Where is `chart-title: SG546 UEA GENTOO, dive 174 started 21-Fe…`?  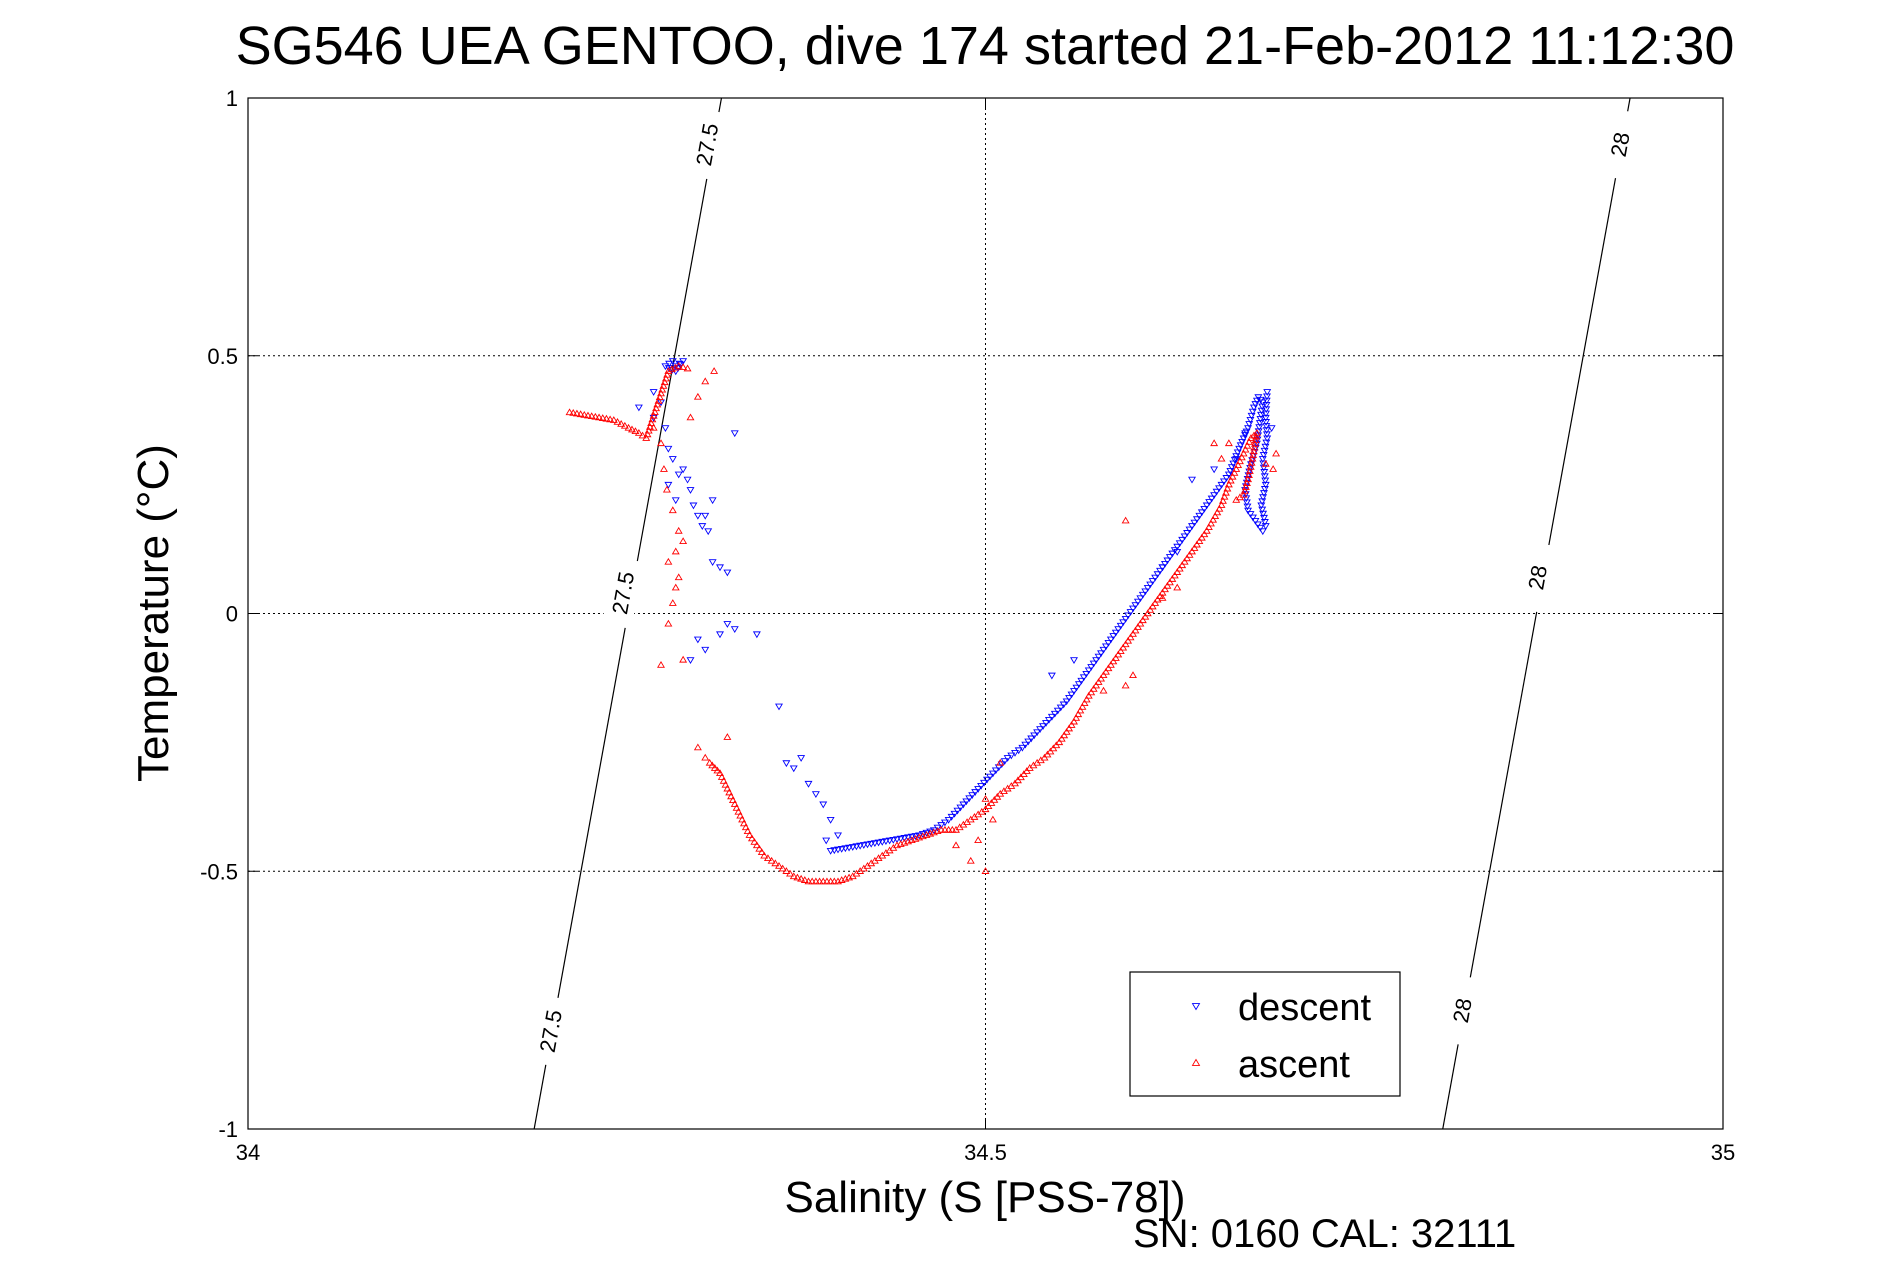
chart-title: SG546 UEA GENTOO, dive 174 started 21-Fe… is located at coordinates (985, 46).